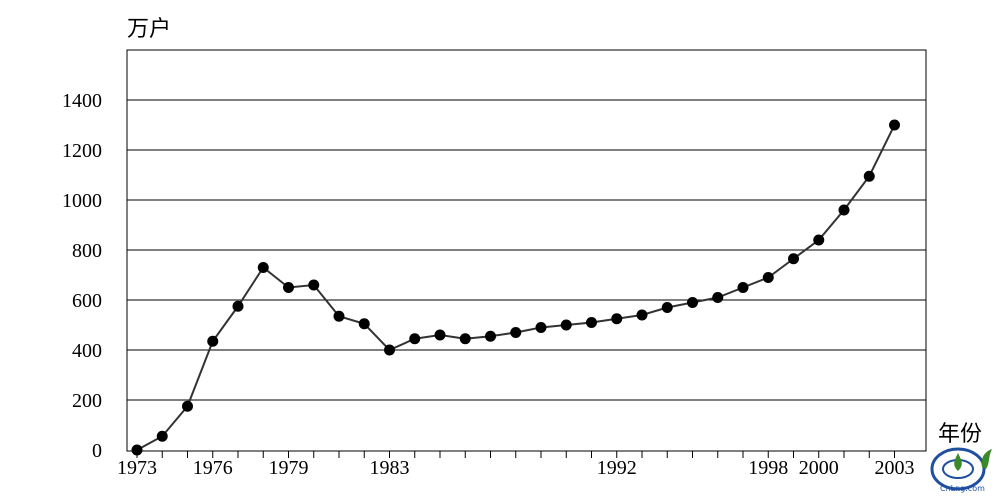  What do you see at coordinates (97, 451) in the screenshot?
I see `y-tick-label: 0` at bounding box center [97, 451].